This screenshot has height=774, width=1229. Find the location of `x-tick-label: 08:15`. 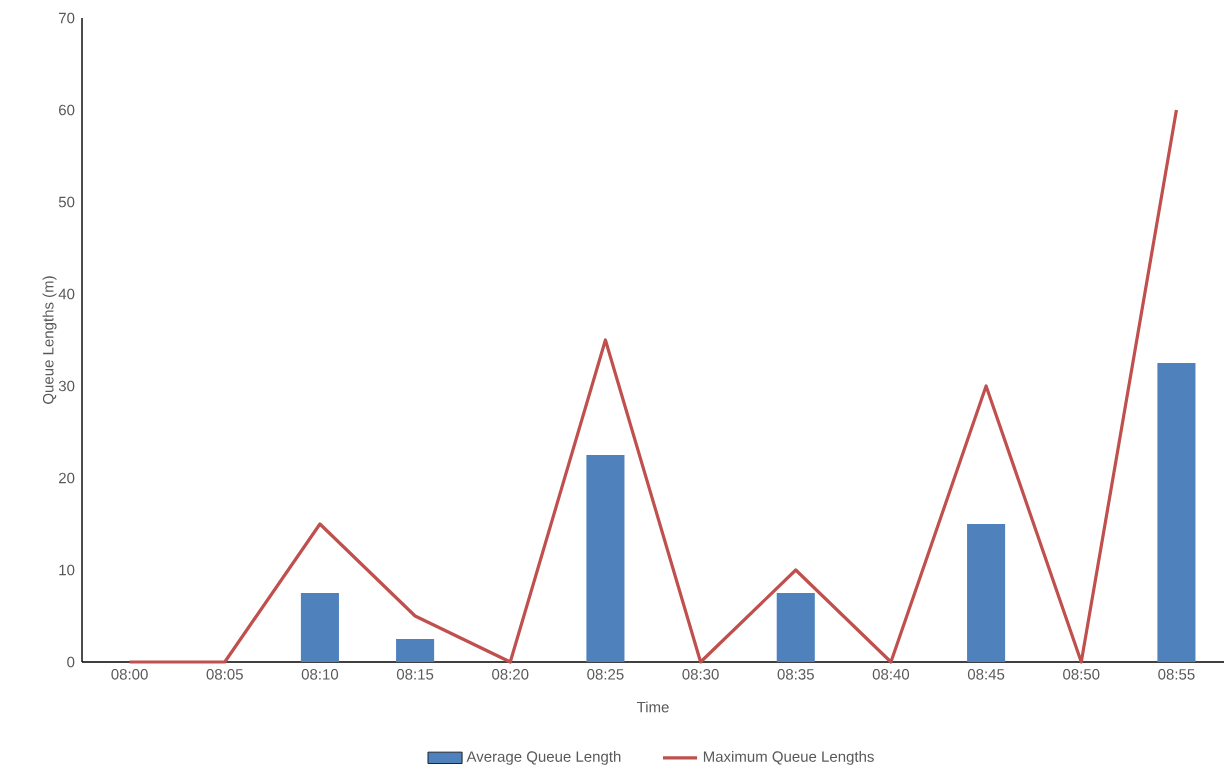

x-tick-label: 08:15 is located at coordinates (415, 674).